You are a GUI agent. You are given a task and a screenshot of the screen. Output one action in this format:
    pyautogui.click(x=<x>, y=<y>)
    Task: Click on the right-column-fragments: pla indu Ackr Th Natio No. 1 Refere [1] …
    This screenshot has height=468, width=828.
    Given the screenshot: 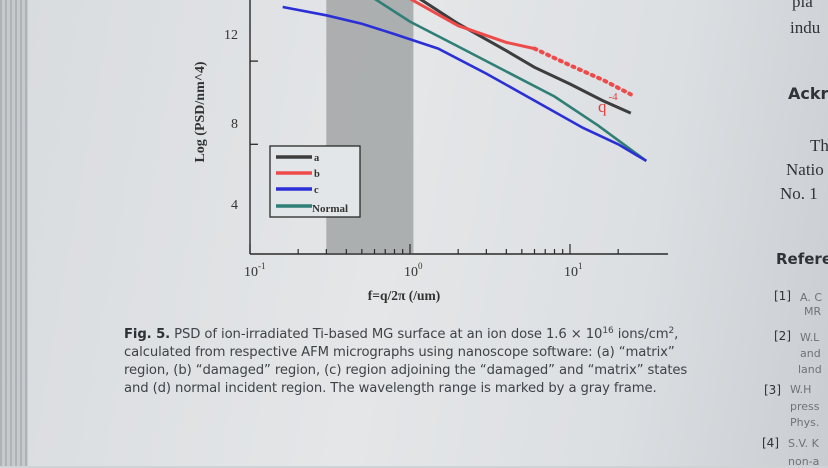 What is the action you would take?
    pyautogui.click(x=794, y=234)
    